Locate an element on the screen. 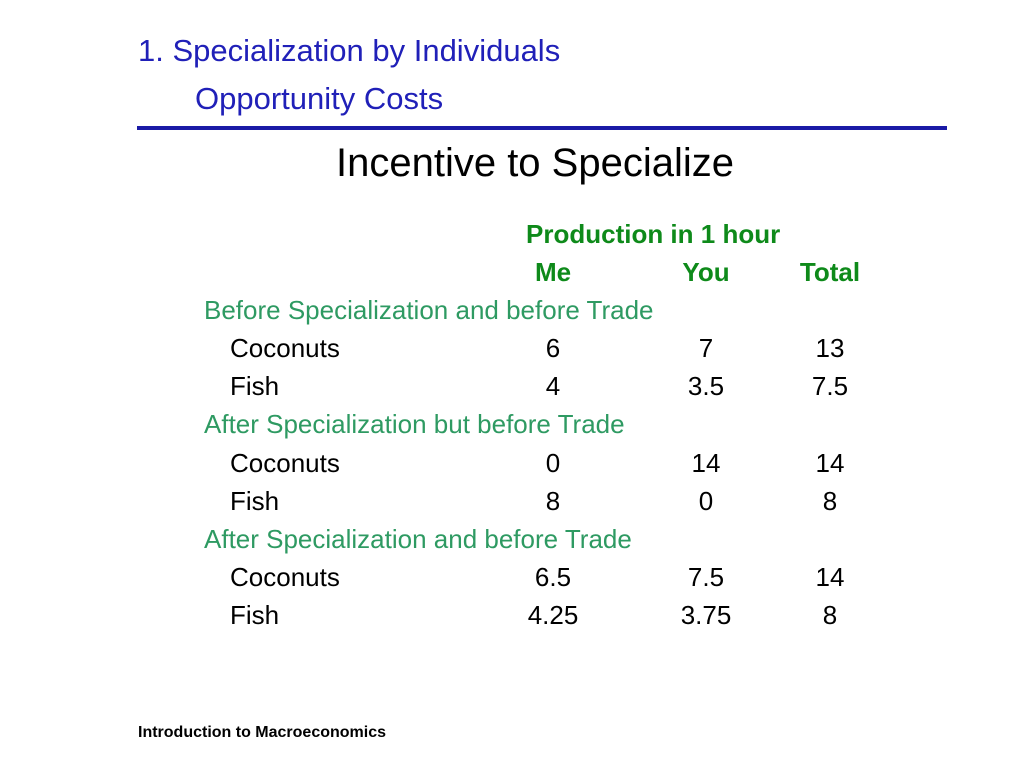 Image resolution: width=1024 pixels, height=768 pixels. cell-me: 0 is located at coordinates (553, 463).